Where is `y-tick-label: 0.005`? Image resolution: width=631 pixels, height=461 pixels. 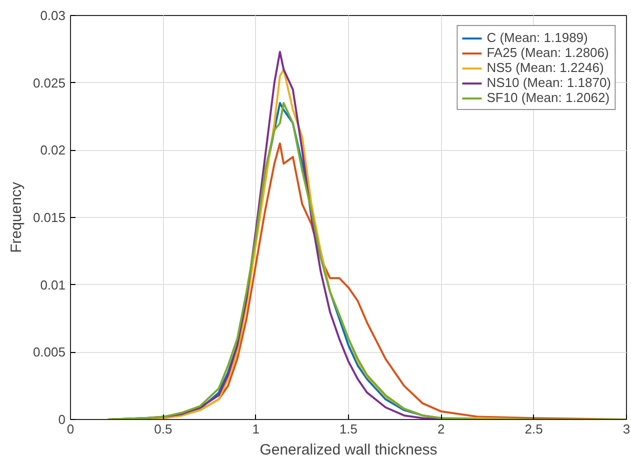
y-tick-label: 0.005 is located at coordinates (49, 352).